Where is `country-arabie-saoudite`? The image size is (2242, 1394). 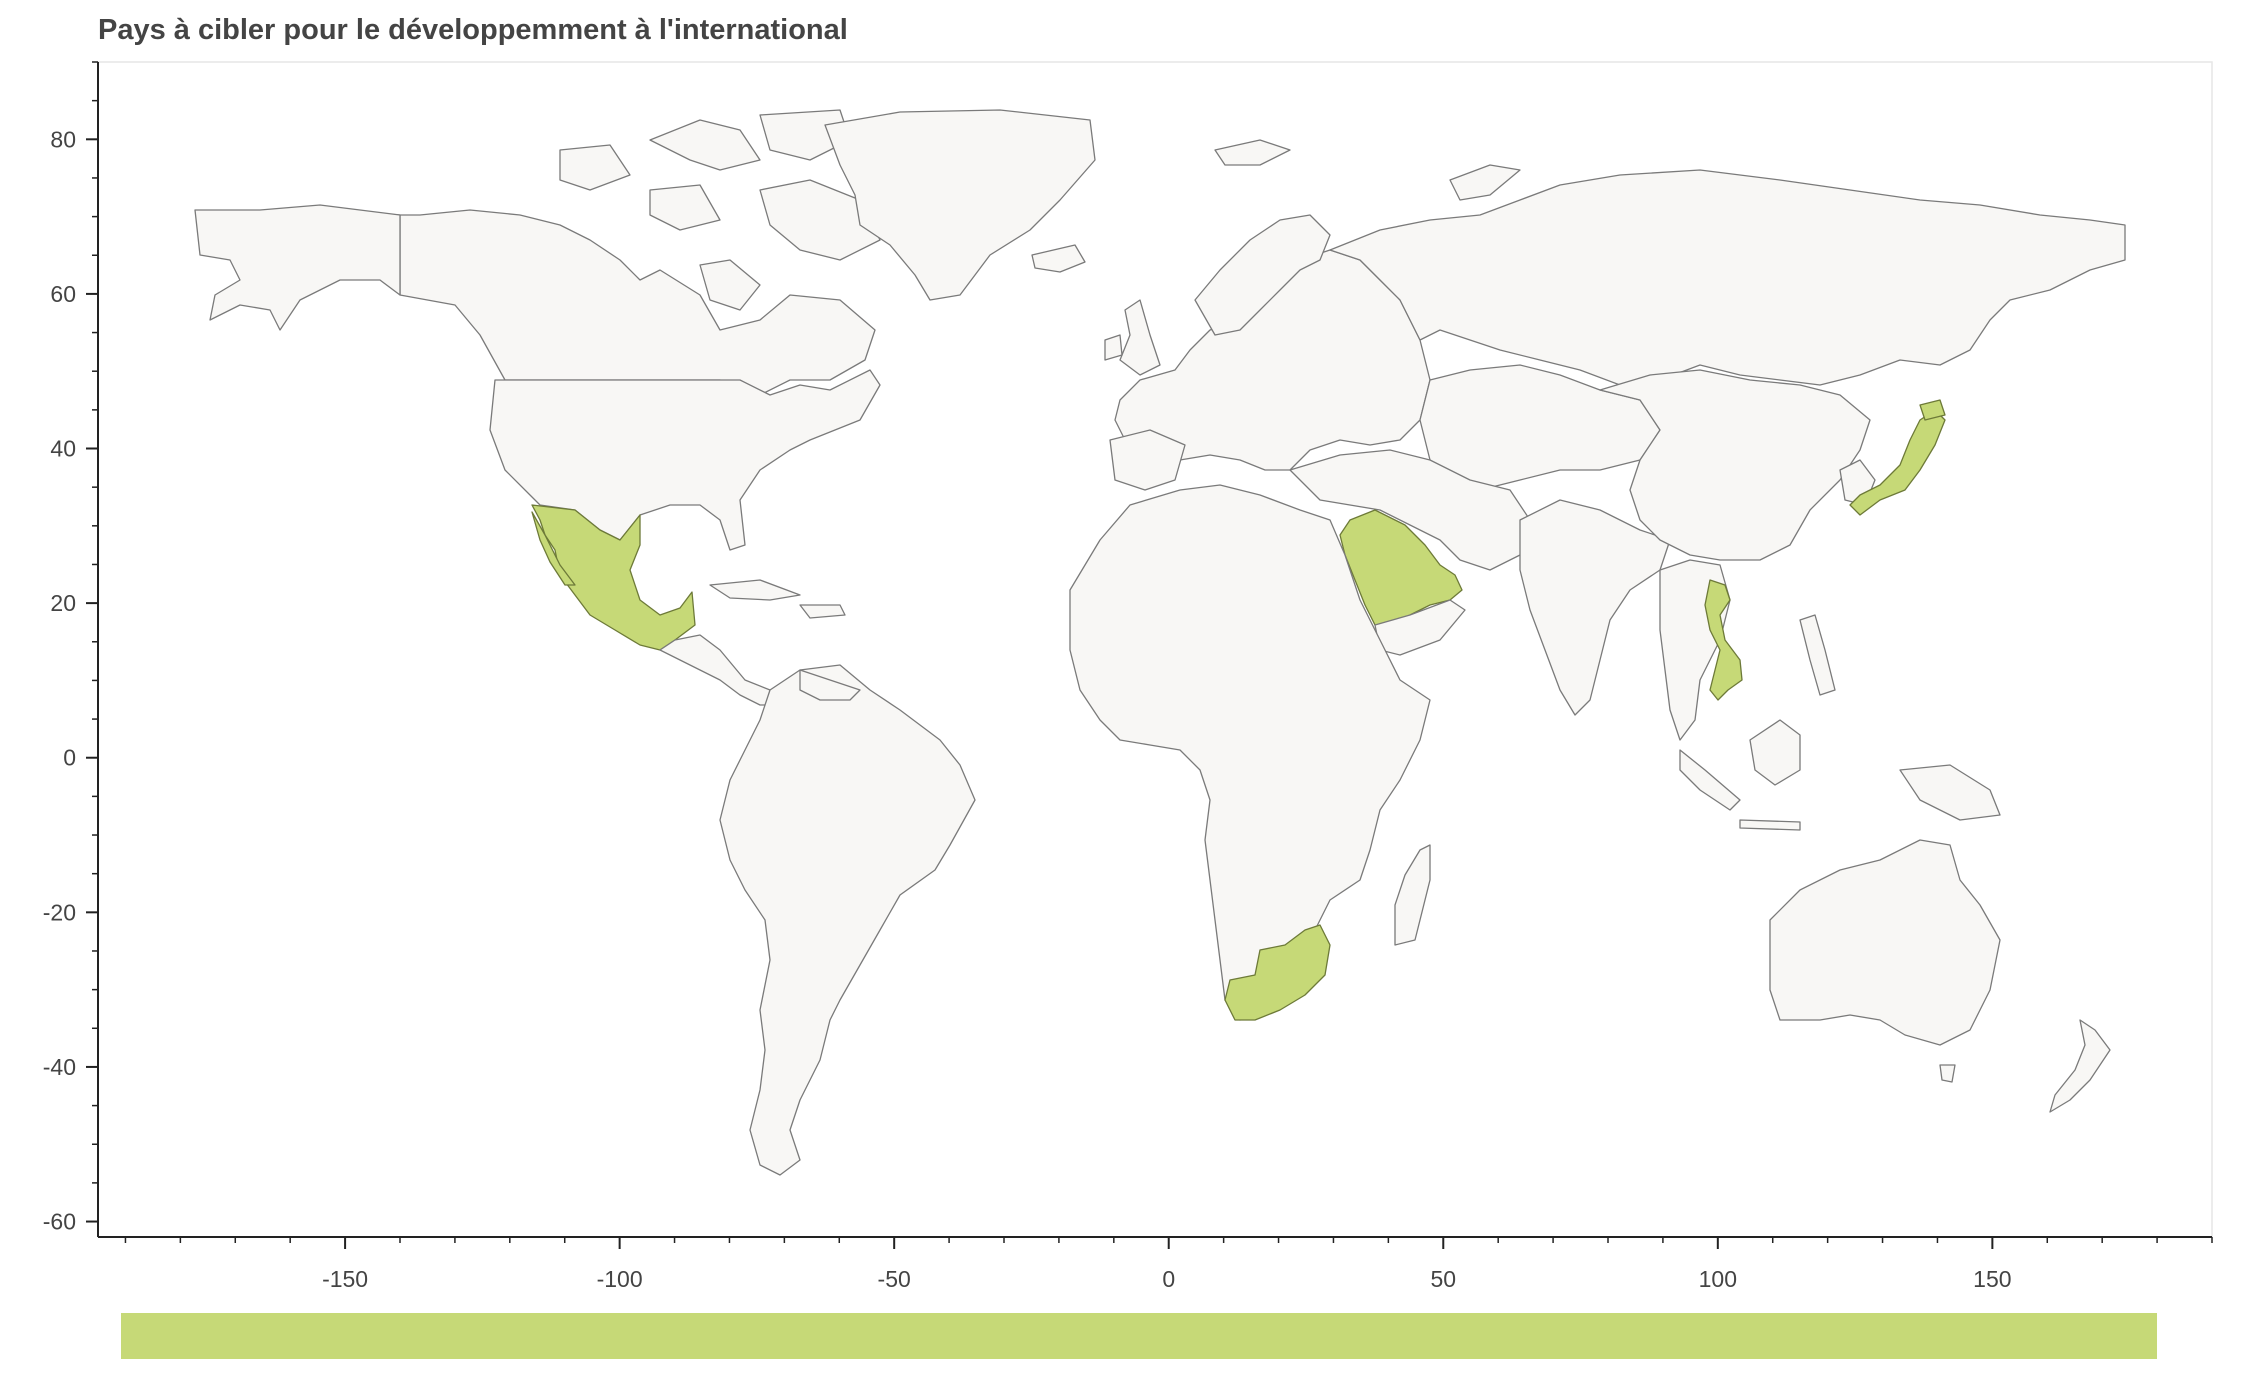 country-arabie-saoudite is located at coordinates (1401, 567).